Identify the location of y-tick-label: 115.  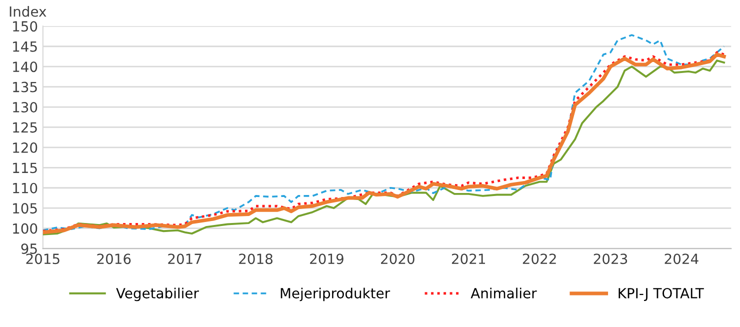
(25, 168).